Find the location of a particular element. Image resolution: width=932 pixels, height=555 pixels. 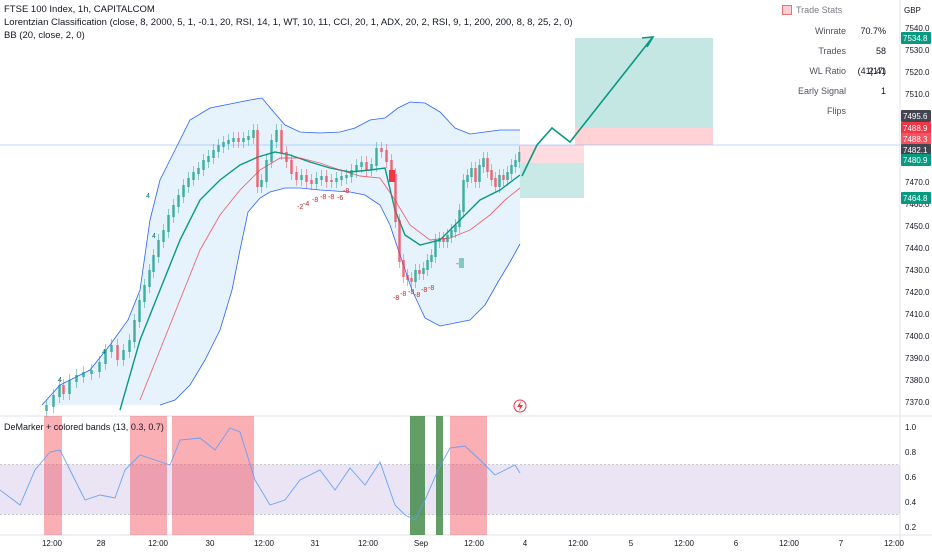

time-tick-label: 5 is located at coordinates (631, 543).